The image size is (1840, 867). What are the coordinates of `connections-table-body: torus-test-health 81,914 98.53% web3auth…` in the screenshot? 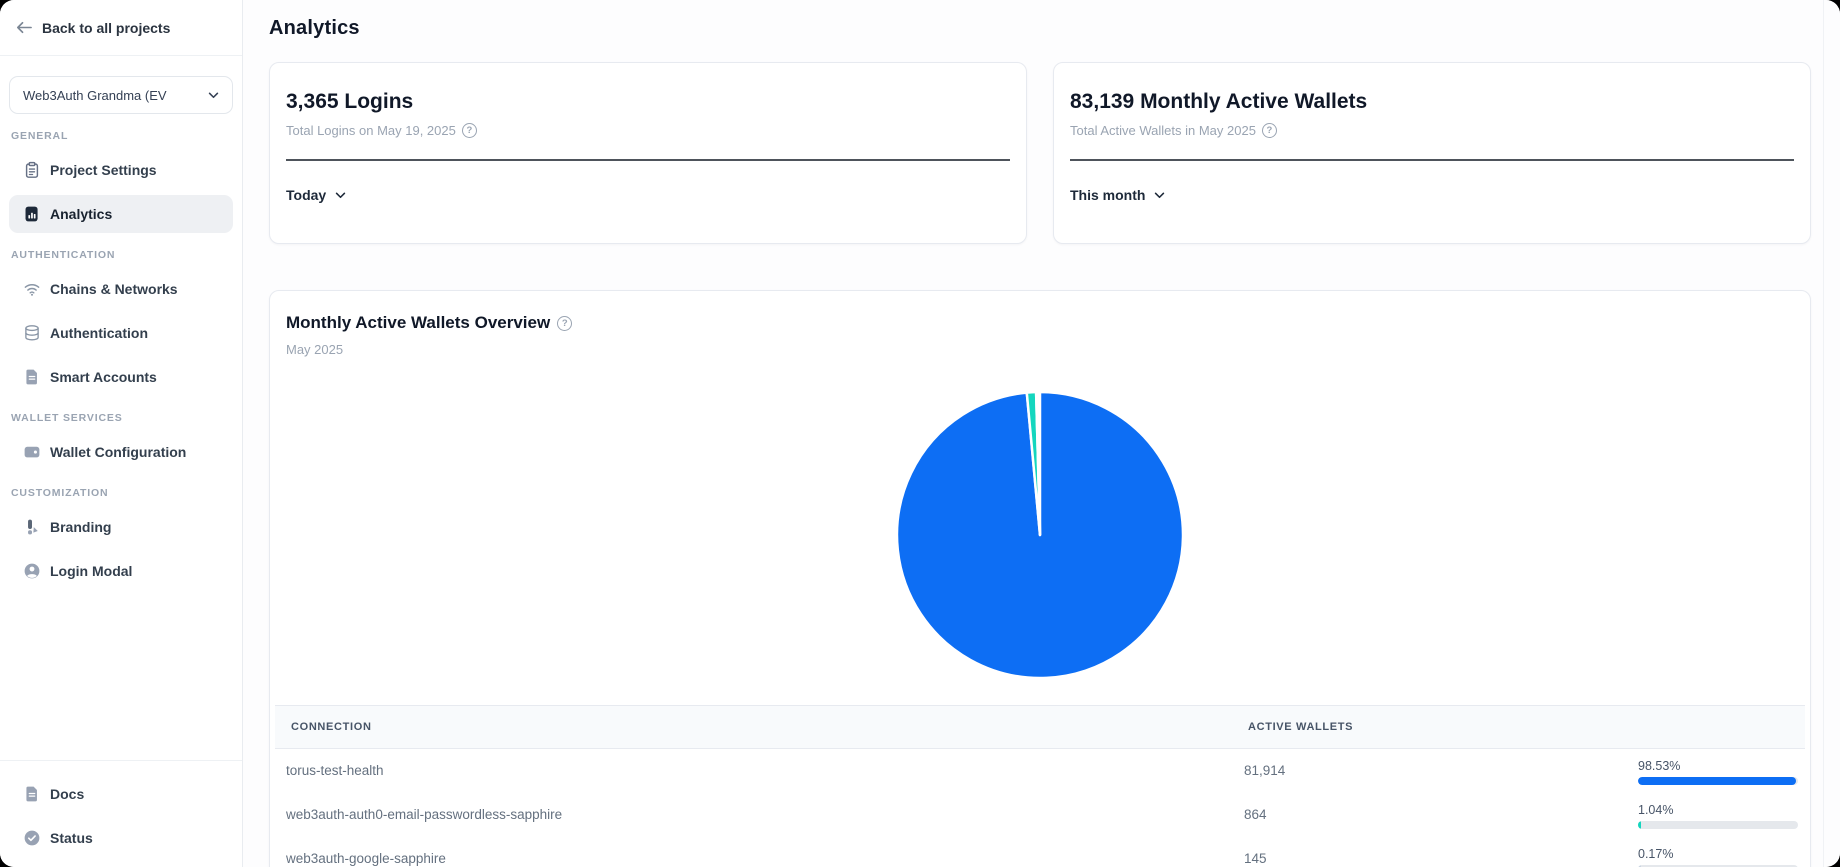 It's located at (1040, 808).